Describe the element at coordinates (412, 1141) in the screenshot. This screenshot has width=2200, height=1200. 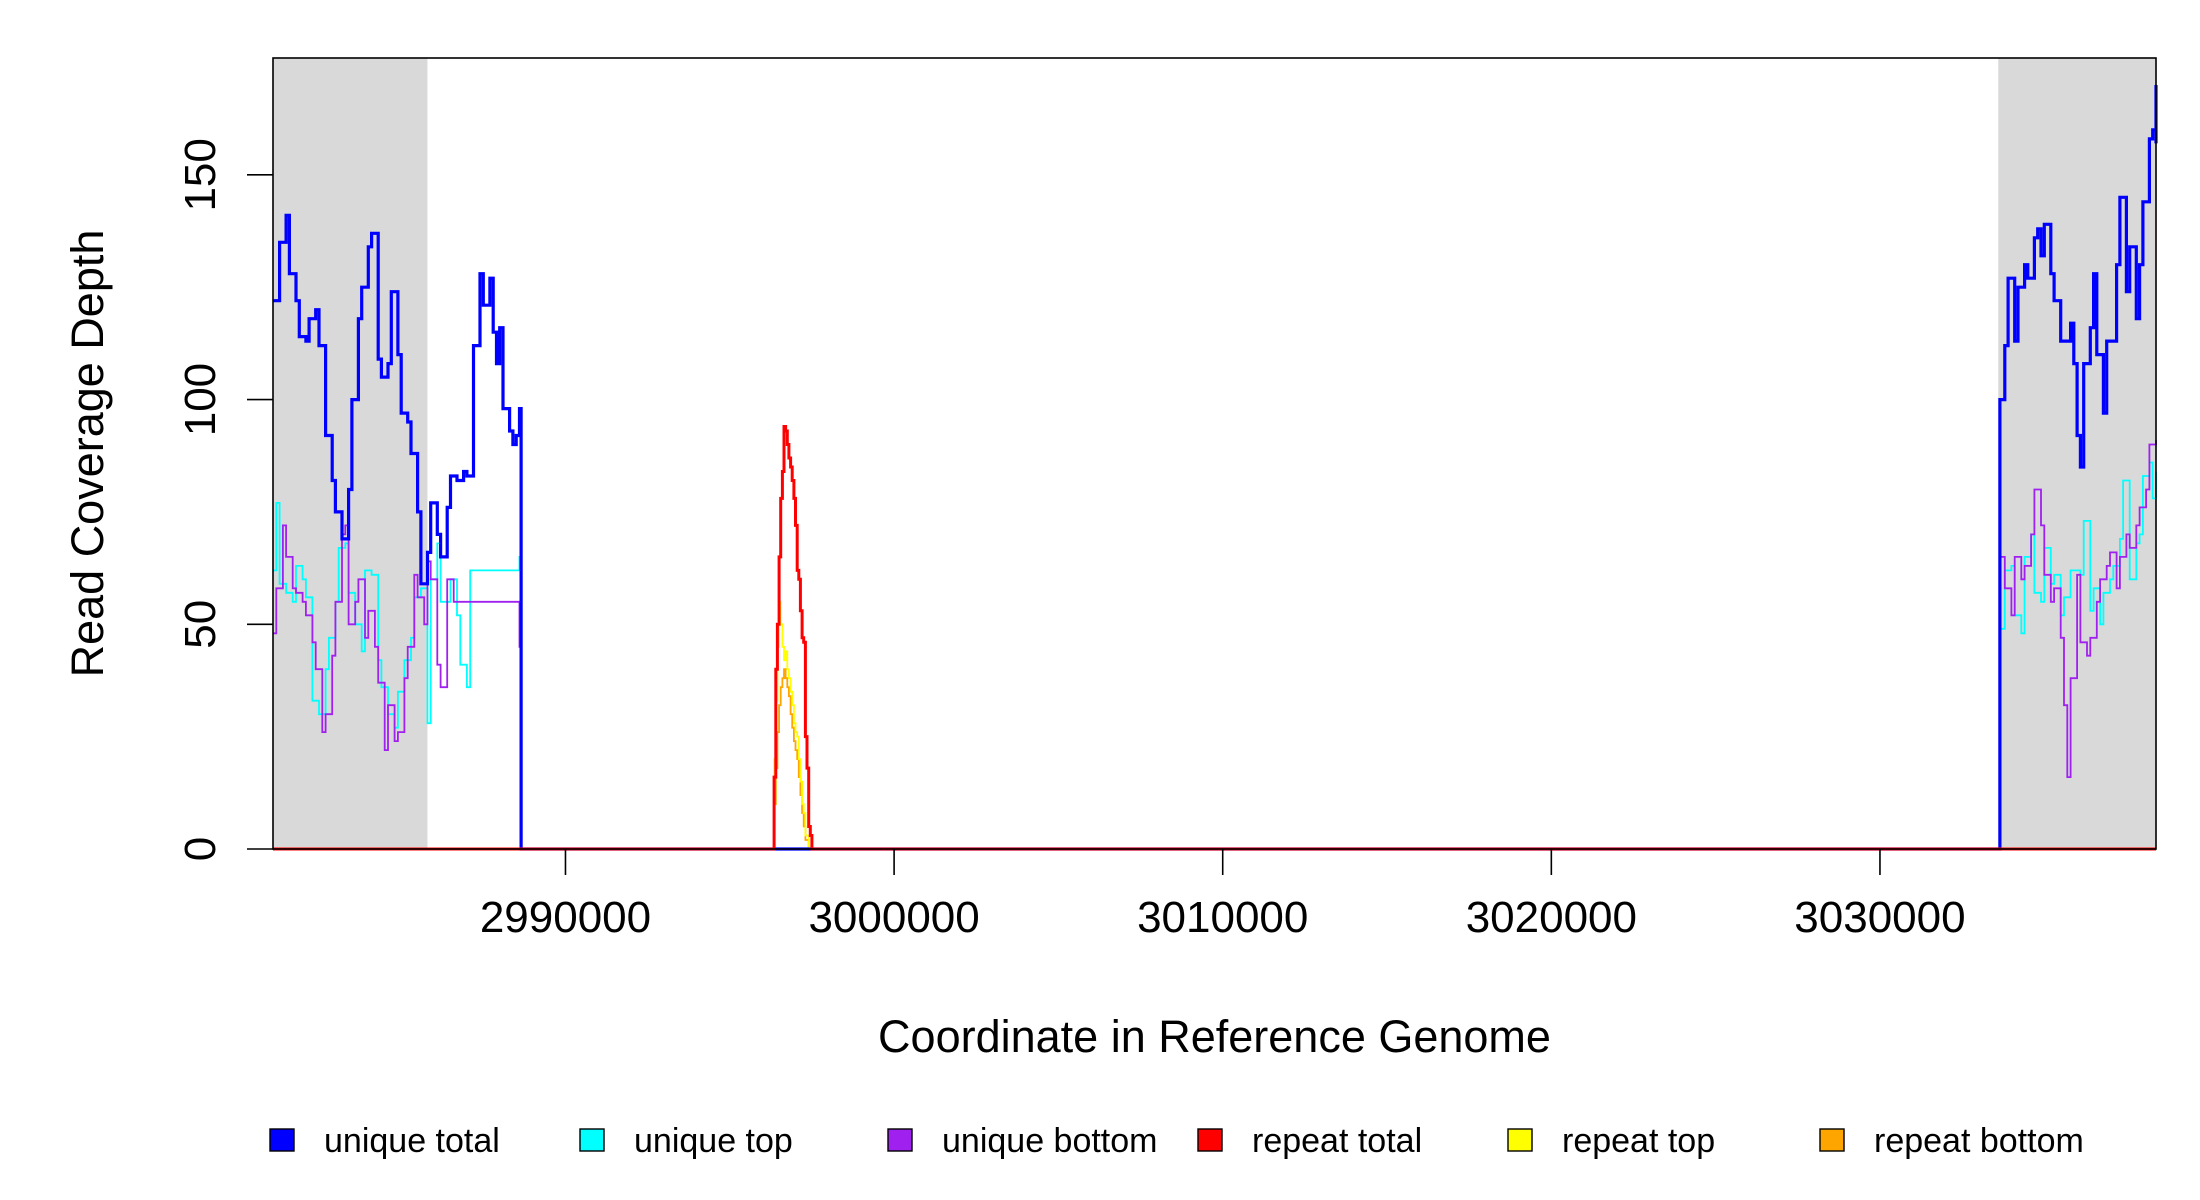
I see `legend-label: unique total` at that location.